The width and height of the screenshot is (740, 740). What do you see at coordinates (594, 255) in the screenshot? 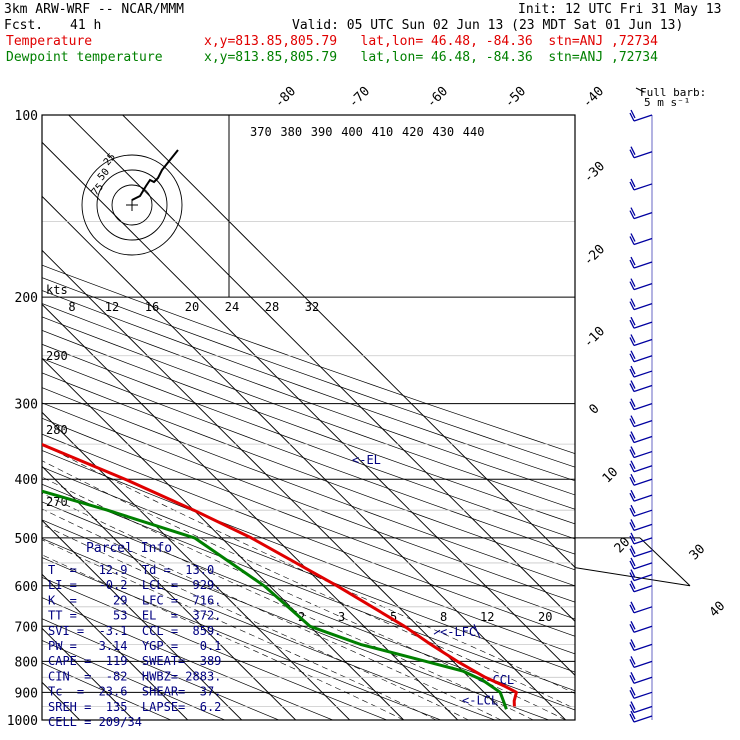
I see `isotherm-label: -20` at bounding box center [594, 255].